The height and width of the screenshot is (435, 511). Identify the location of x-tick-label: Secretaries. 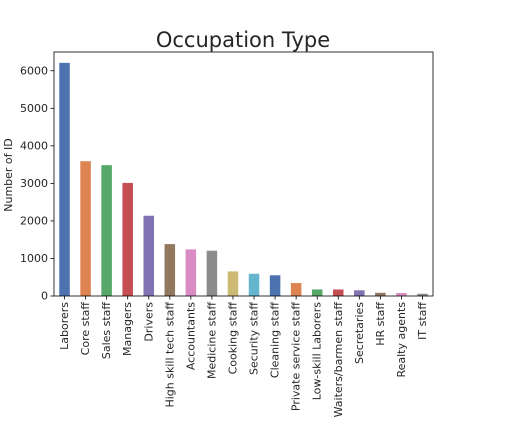
(359, 333).